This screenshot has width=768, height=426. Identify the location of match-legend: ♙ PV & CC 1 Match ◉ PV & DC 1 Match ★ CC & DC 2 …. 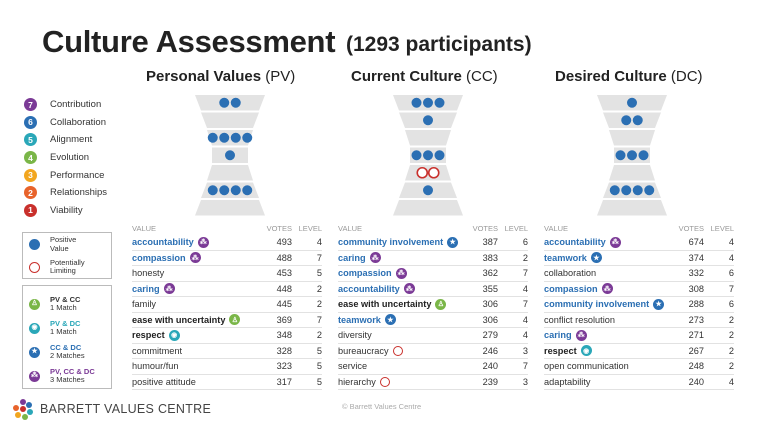
(67, 337).